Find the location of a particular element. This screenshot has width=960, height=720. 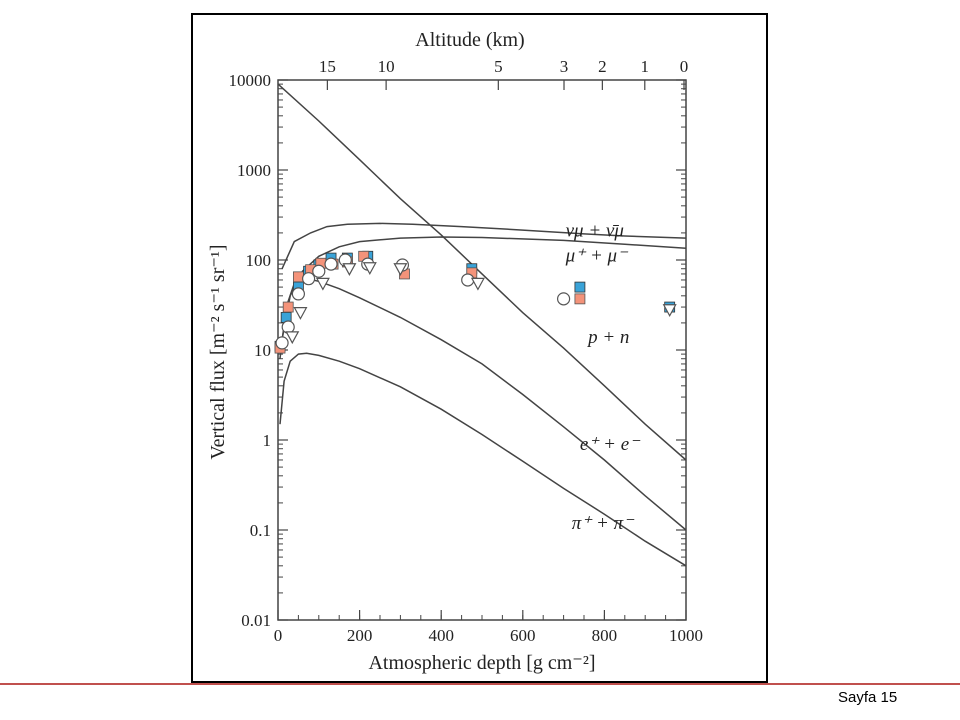

curve-label: e⁺ + e⁻ is located at coordinates (610, 444).